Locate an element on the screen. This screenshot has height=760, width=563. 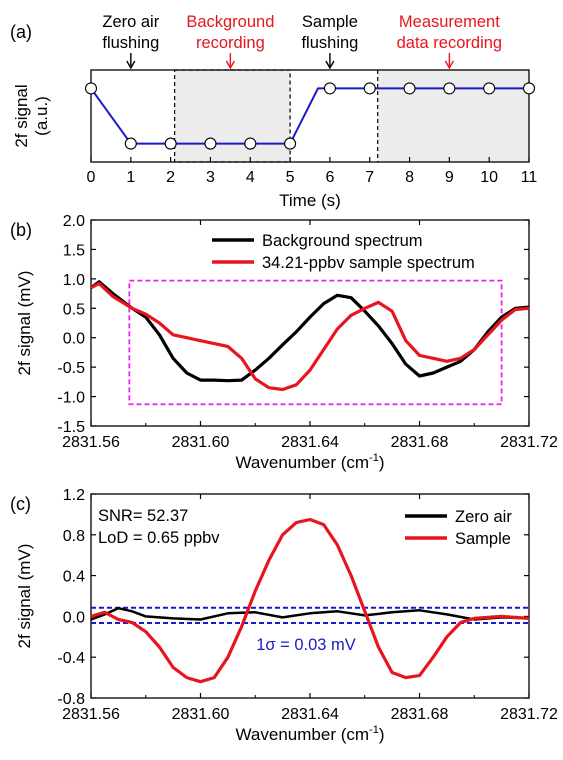
annotation-text: data recording is located at coordinates (450, 43).